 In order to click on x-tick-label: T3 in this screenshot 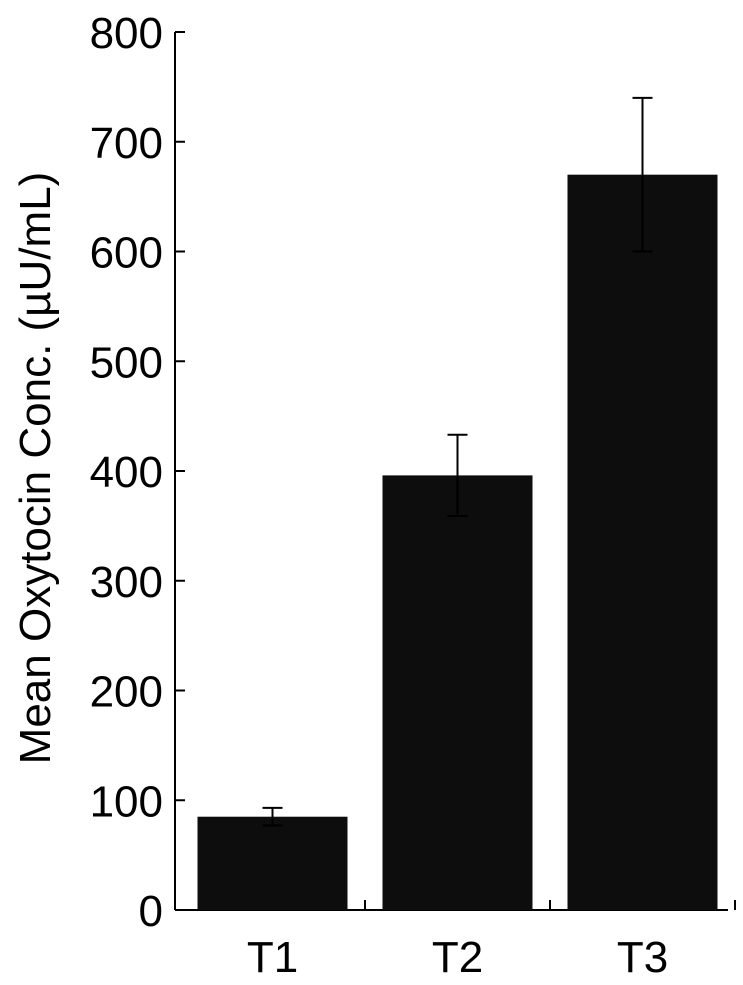, I will do `click(642, 957)`.